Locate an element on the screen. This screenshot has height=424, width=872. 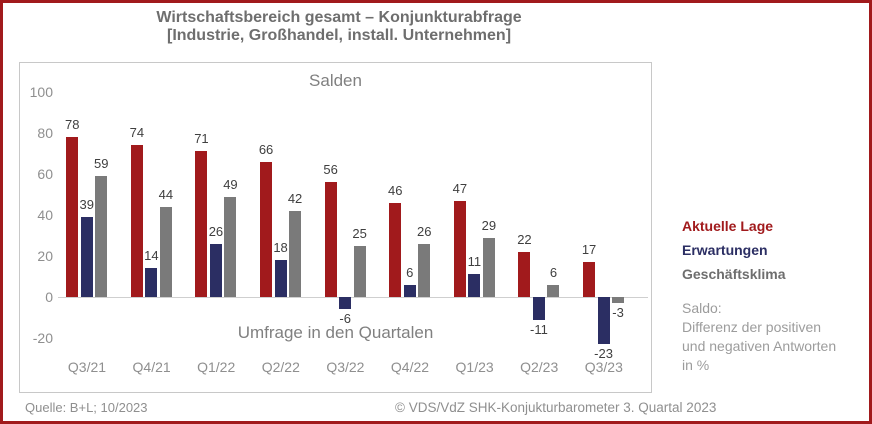
bar-value-label: 44 is located at coordinates (166, 194).